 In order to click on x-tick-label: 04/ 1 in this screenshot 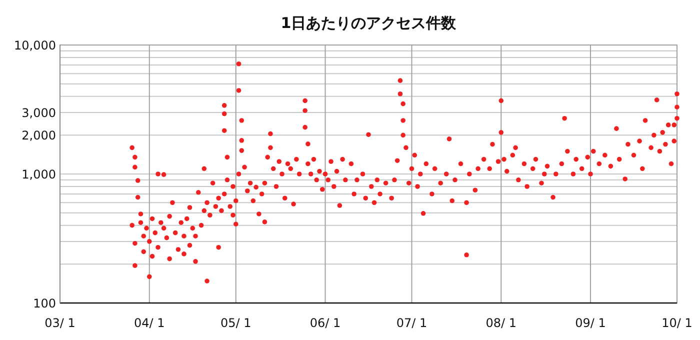, I will do `click(149, 323)`.